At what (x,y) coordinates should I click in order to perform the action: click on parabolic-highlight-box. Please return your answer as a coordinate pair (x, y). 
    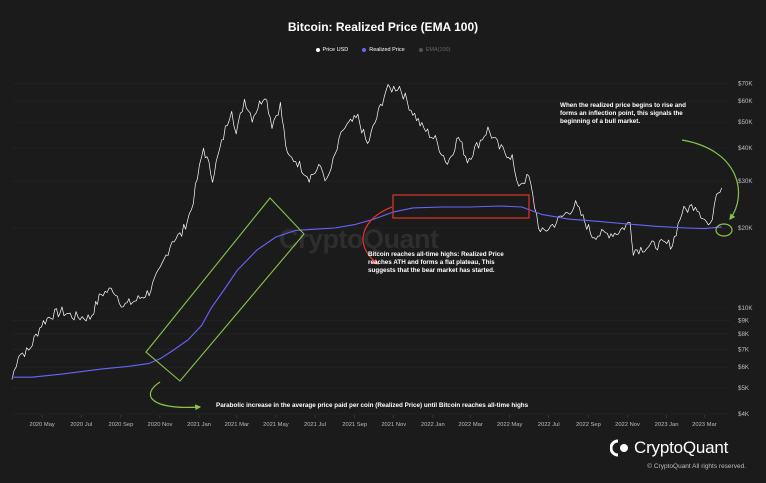
    Looking at the image, I should click on (225, 289).